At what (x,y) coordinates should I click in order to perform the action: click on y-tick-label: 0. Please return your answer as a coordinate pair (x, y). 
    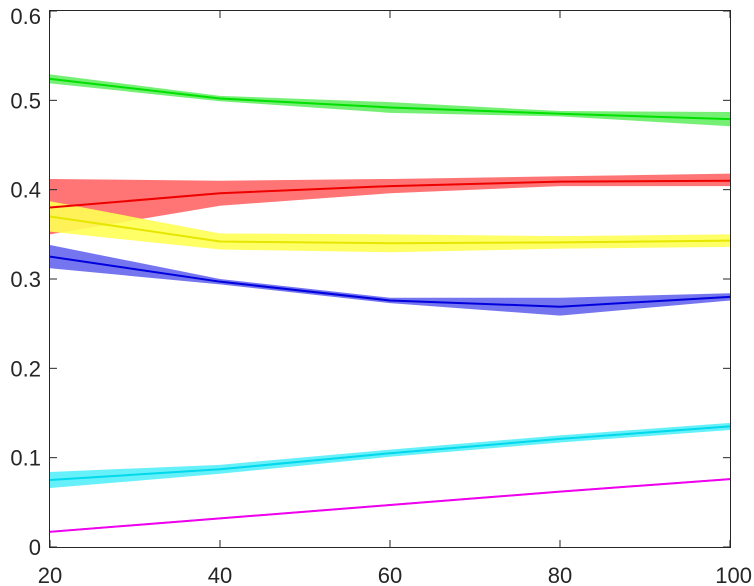
    Looking at the image, I should click on (35, 547).